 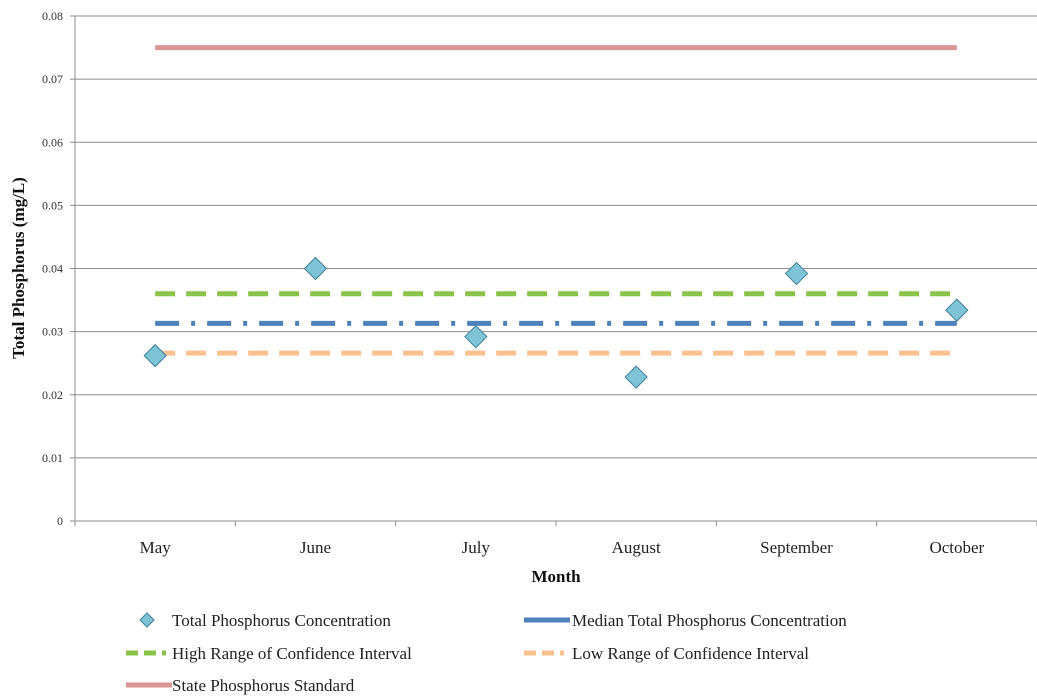 What do you see at coordinates (556, 576) in the screenshot?
I see `x-axis-title: Month` at bounding box center [556, 576].